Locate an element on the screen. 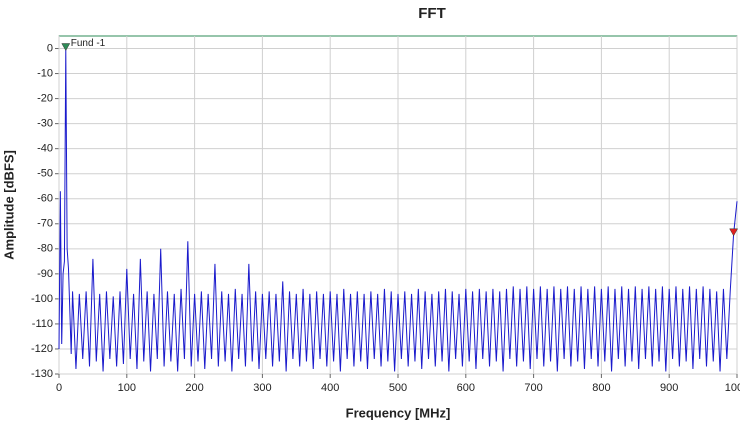  y-tick-label: -20 is located at coordinates (45, 98).